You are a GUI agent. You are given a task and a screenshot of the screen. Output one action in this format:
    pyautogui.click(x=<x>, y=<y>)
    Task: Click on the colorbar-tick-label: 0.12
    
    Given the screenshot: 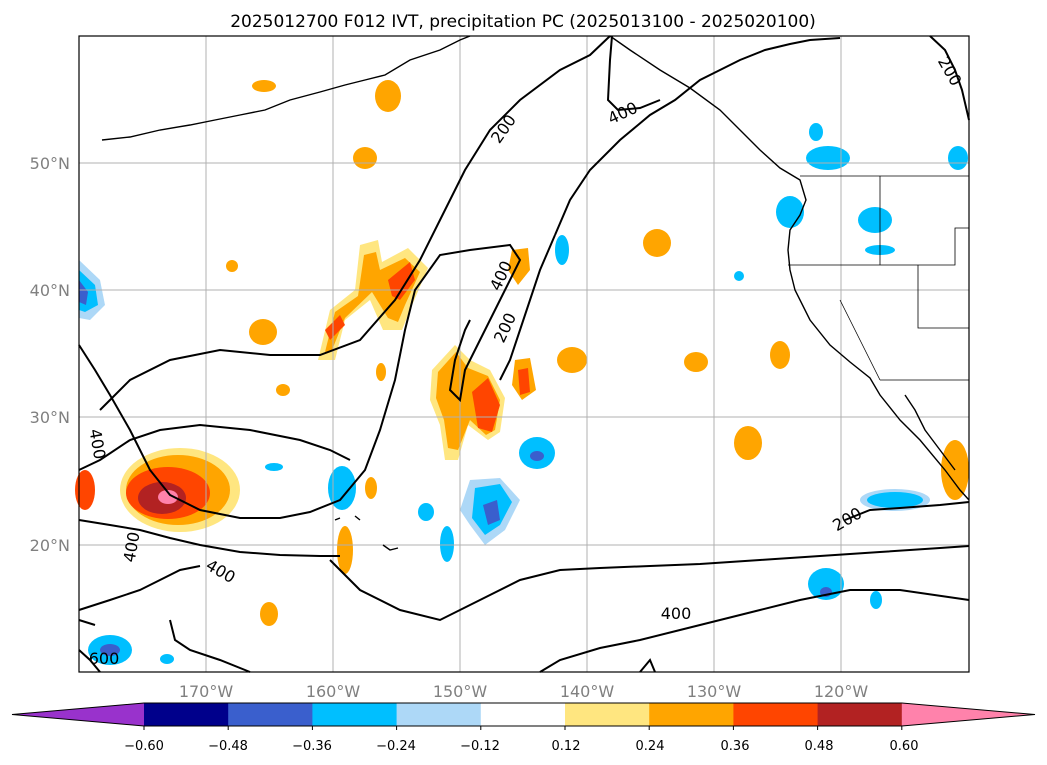 What is the action you would take?
    pyautogui.click(x=566, y=746)
    